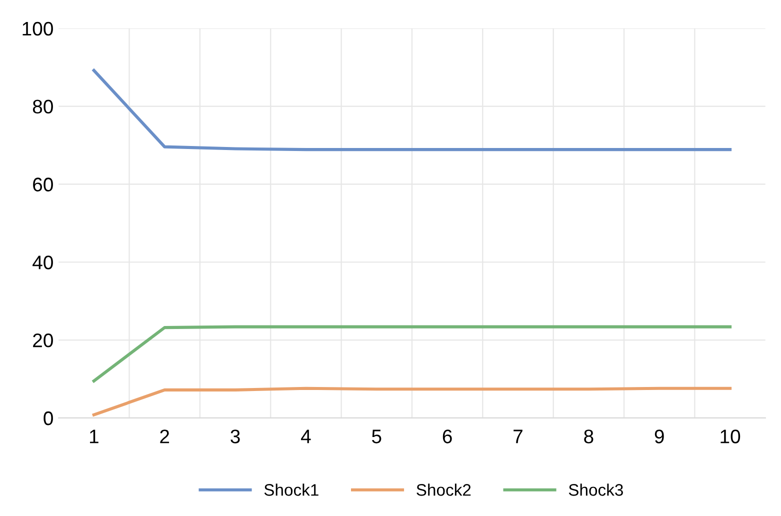 This screenshot has width=781, height=516. What do you see at coordinates (589, 437) in the screenshot?
I see `x-tick-label: 8` at bounding box center [589, 437].